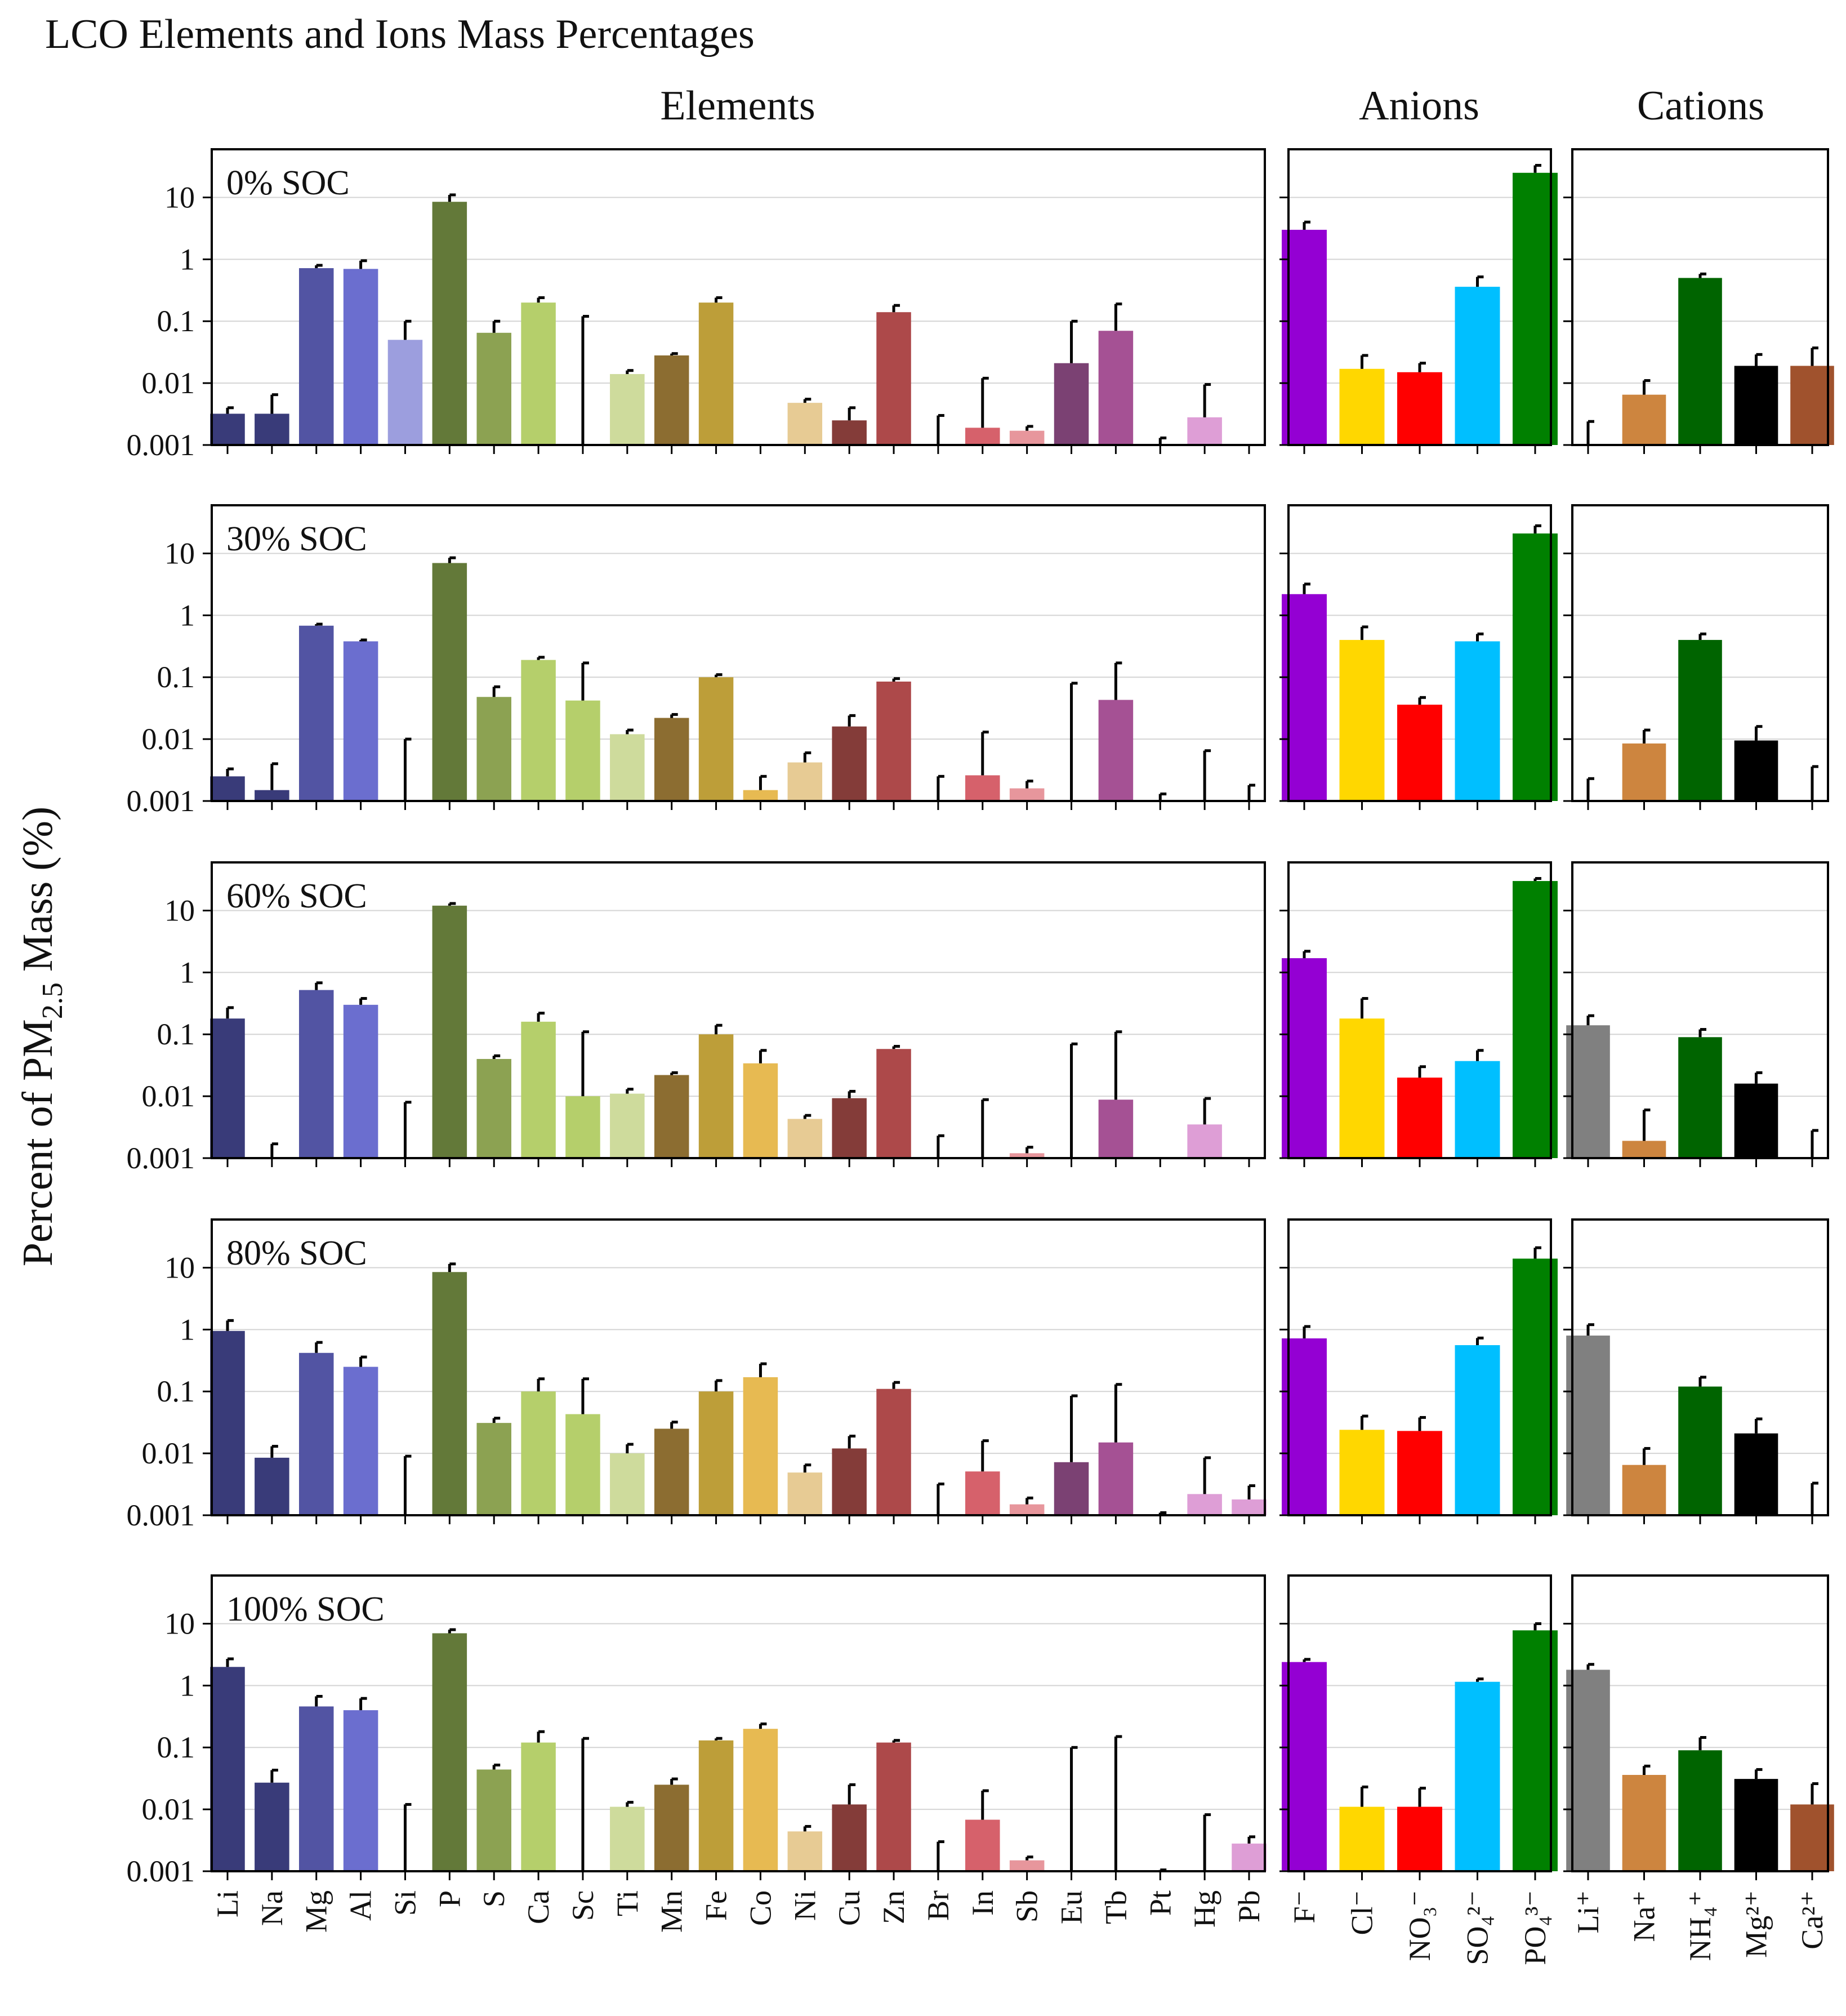  Describe the element at coordinates (583, 1905) in the screenshot. I see `x-tick-label: Sc` at that location.